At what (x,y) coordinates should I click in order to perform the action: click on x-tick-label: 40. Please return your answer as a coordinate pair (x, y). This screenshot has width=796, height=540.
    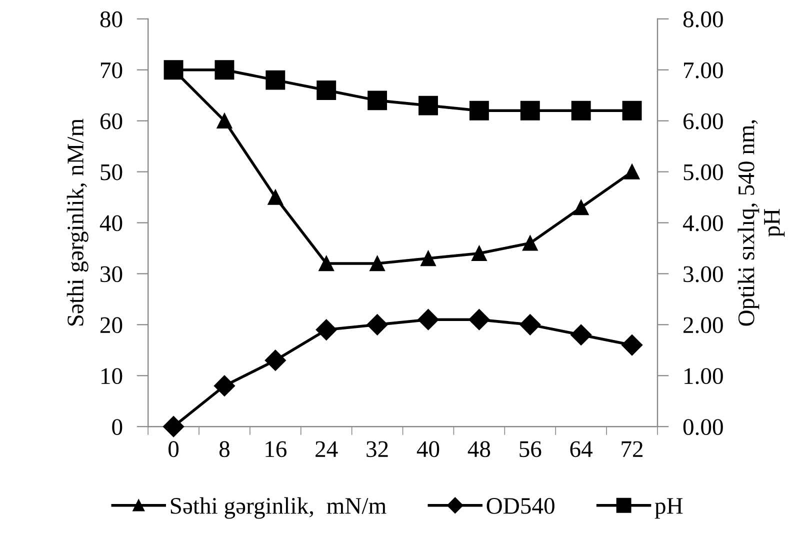
    Looking at the image, I should click on (428, 449).